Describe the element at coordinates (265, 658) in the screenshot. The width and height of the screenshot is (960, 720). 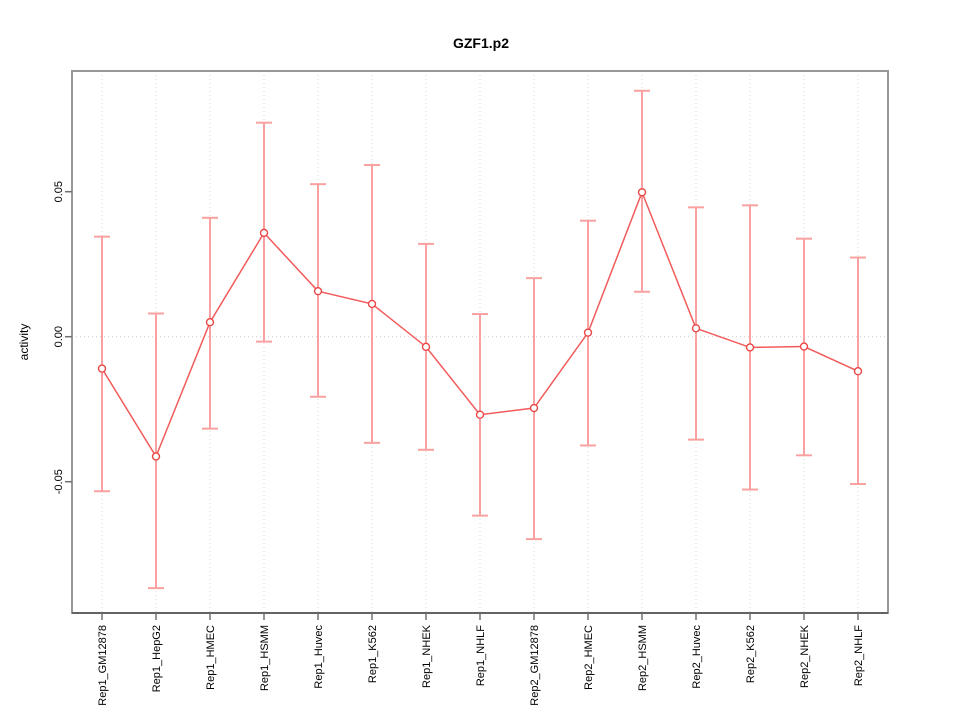
I see `x-tick-label: Rep1_HSMM` at that location.